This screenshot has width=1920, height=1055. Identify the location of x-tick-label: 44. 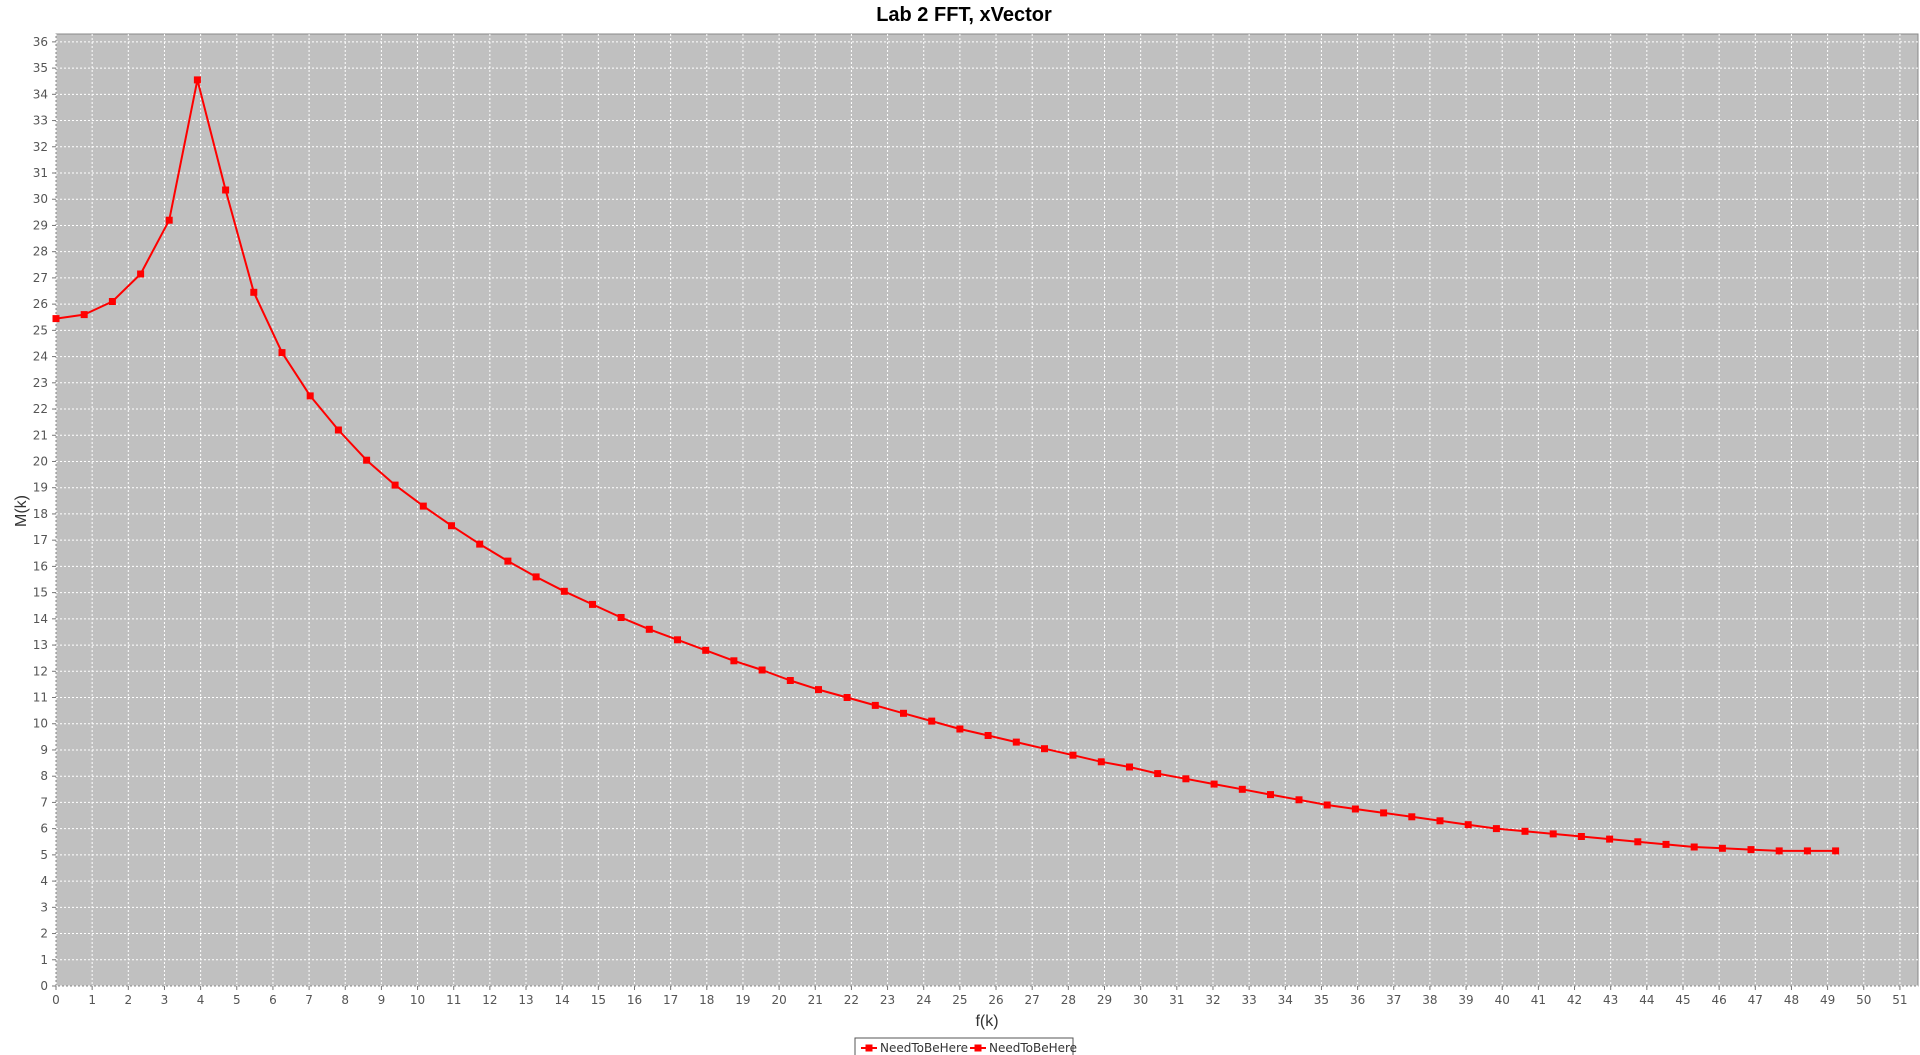
(1646, 1000).